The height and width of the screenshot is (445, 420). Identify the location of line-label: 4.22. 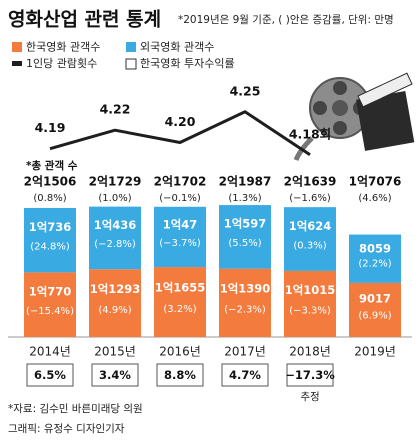
(115, 109).